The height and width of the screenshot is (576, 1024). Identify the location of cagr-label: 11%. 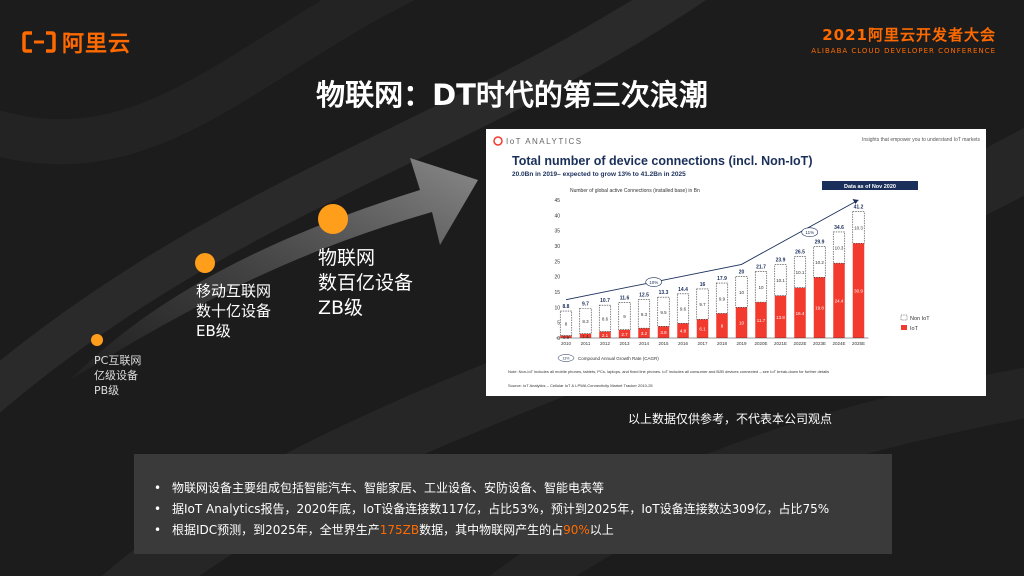
(809, 232).